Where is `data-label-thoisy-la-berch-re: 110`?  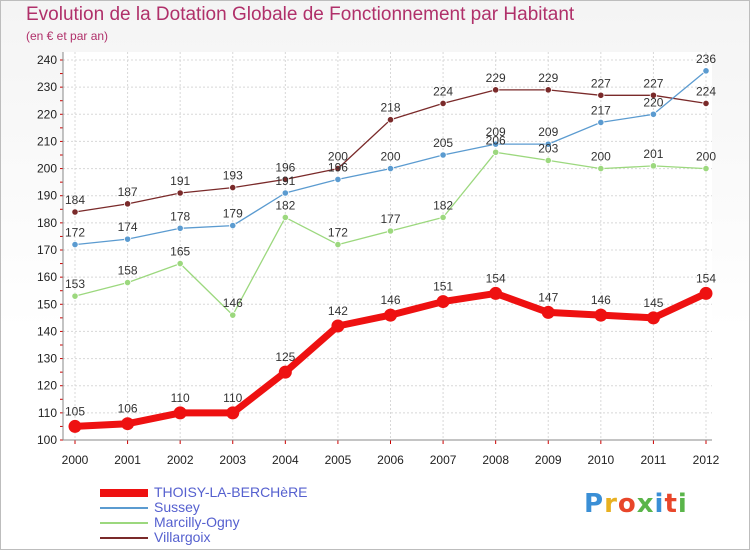
data-label-thoisy-la-berch-re: 110 is located at coordinates (180, 398).